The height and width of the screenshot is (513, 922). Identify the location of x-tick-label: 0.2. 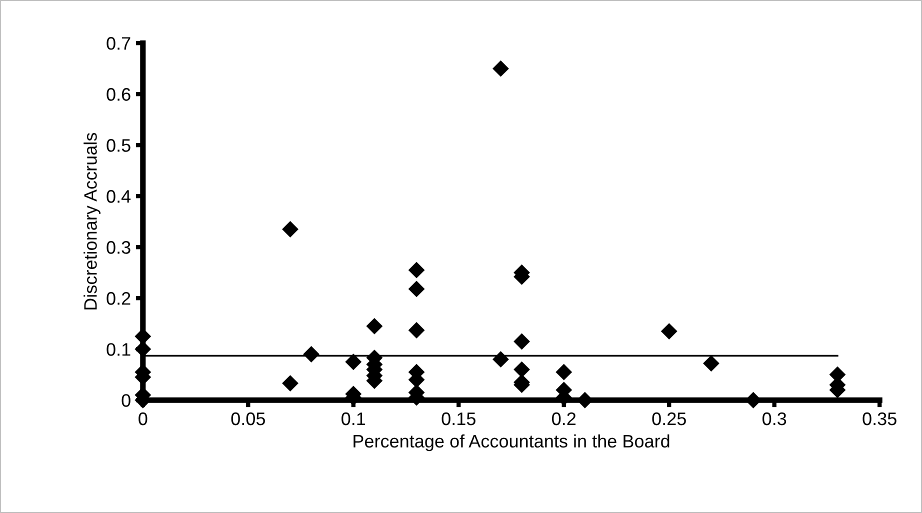
(564, 419).